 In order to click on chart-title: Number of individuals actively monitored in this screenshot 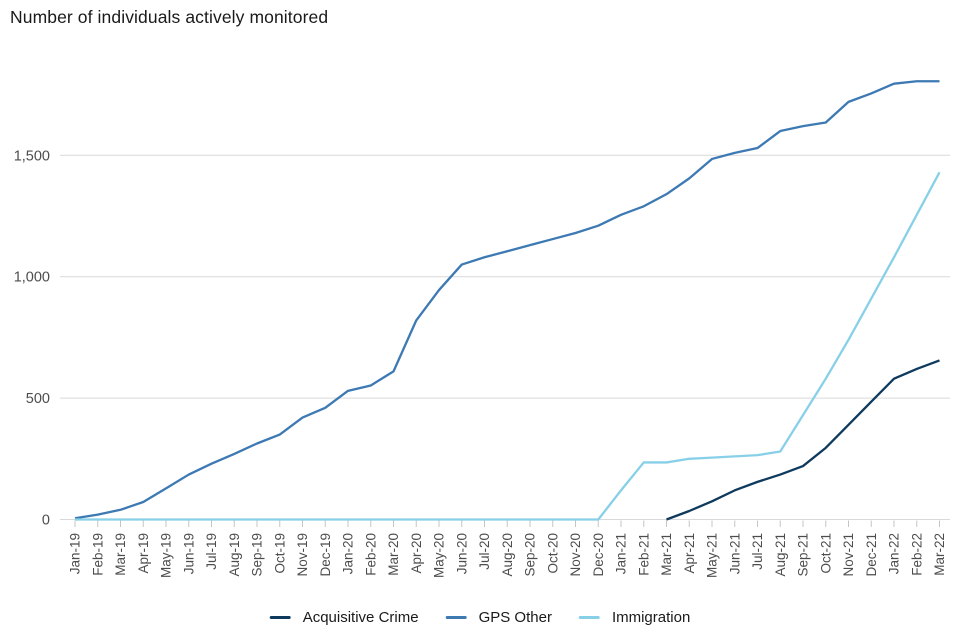, I will do `click(169, 17)`.